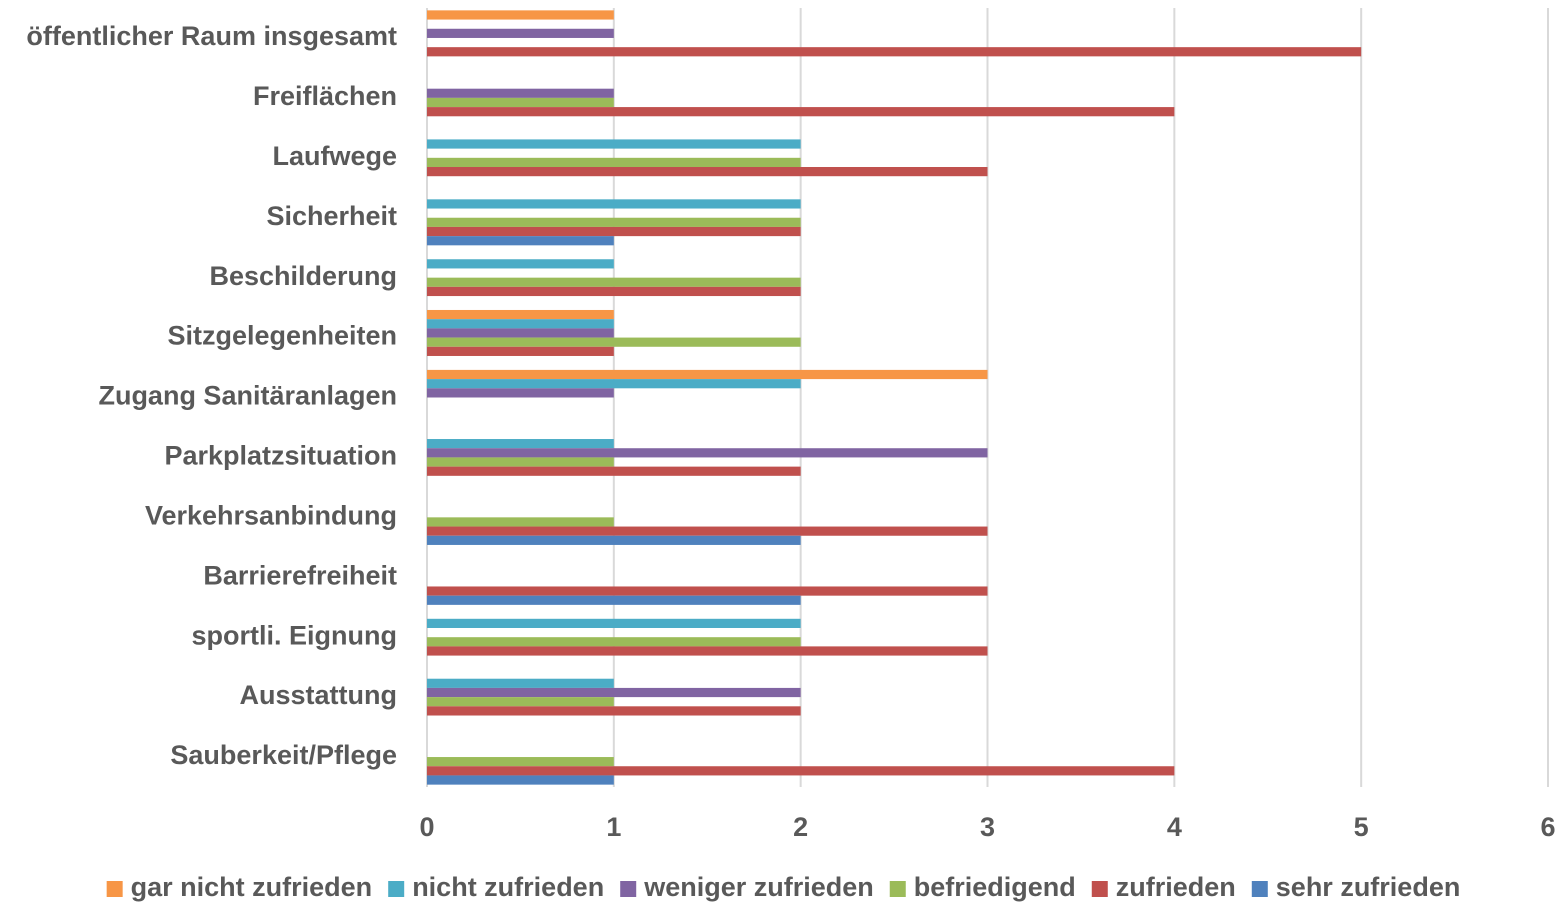 This screenshot has width=1567, height=908. I want to click on category-label: Parkplatzsituation, so click(280, 456).